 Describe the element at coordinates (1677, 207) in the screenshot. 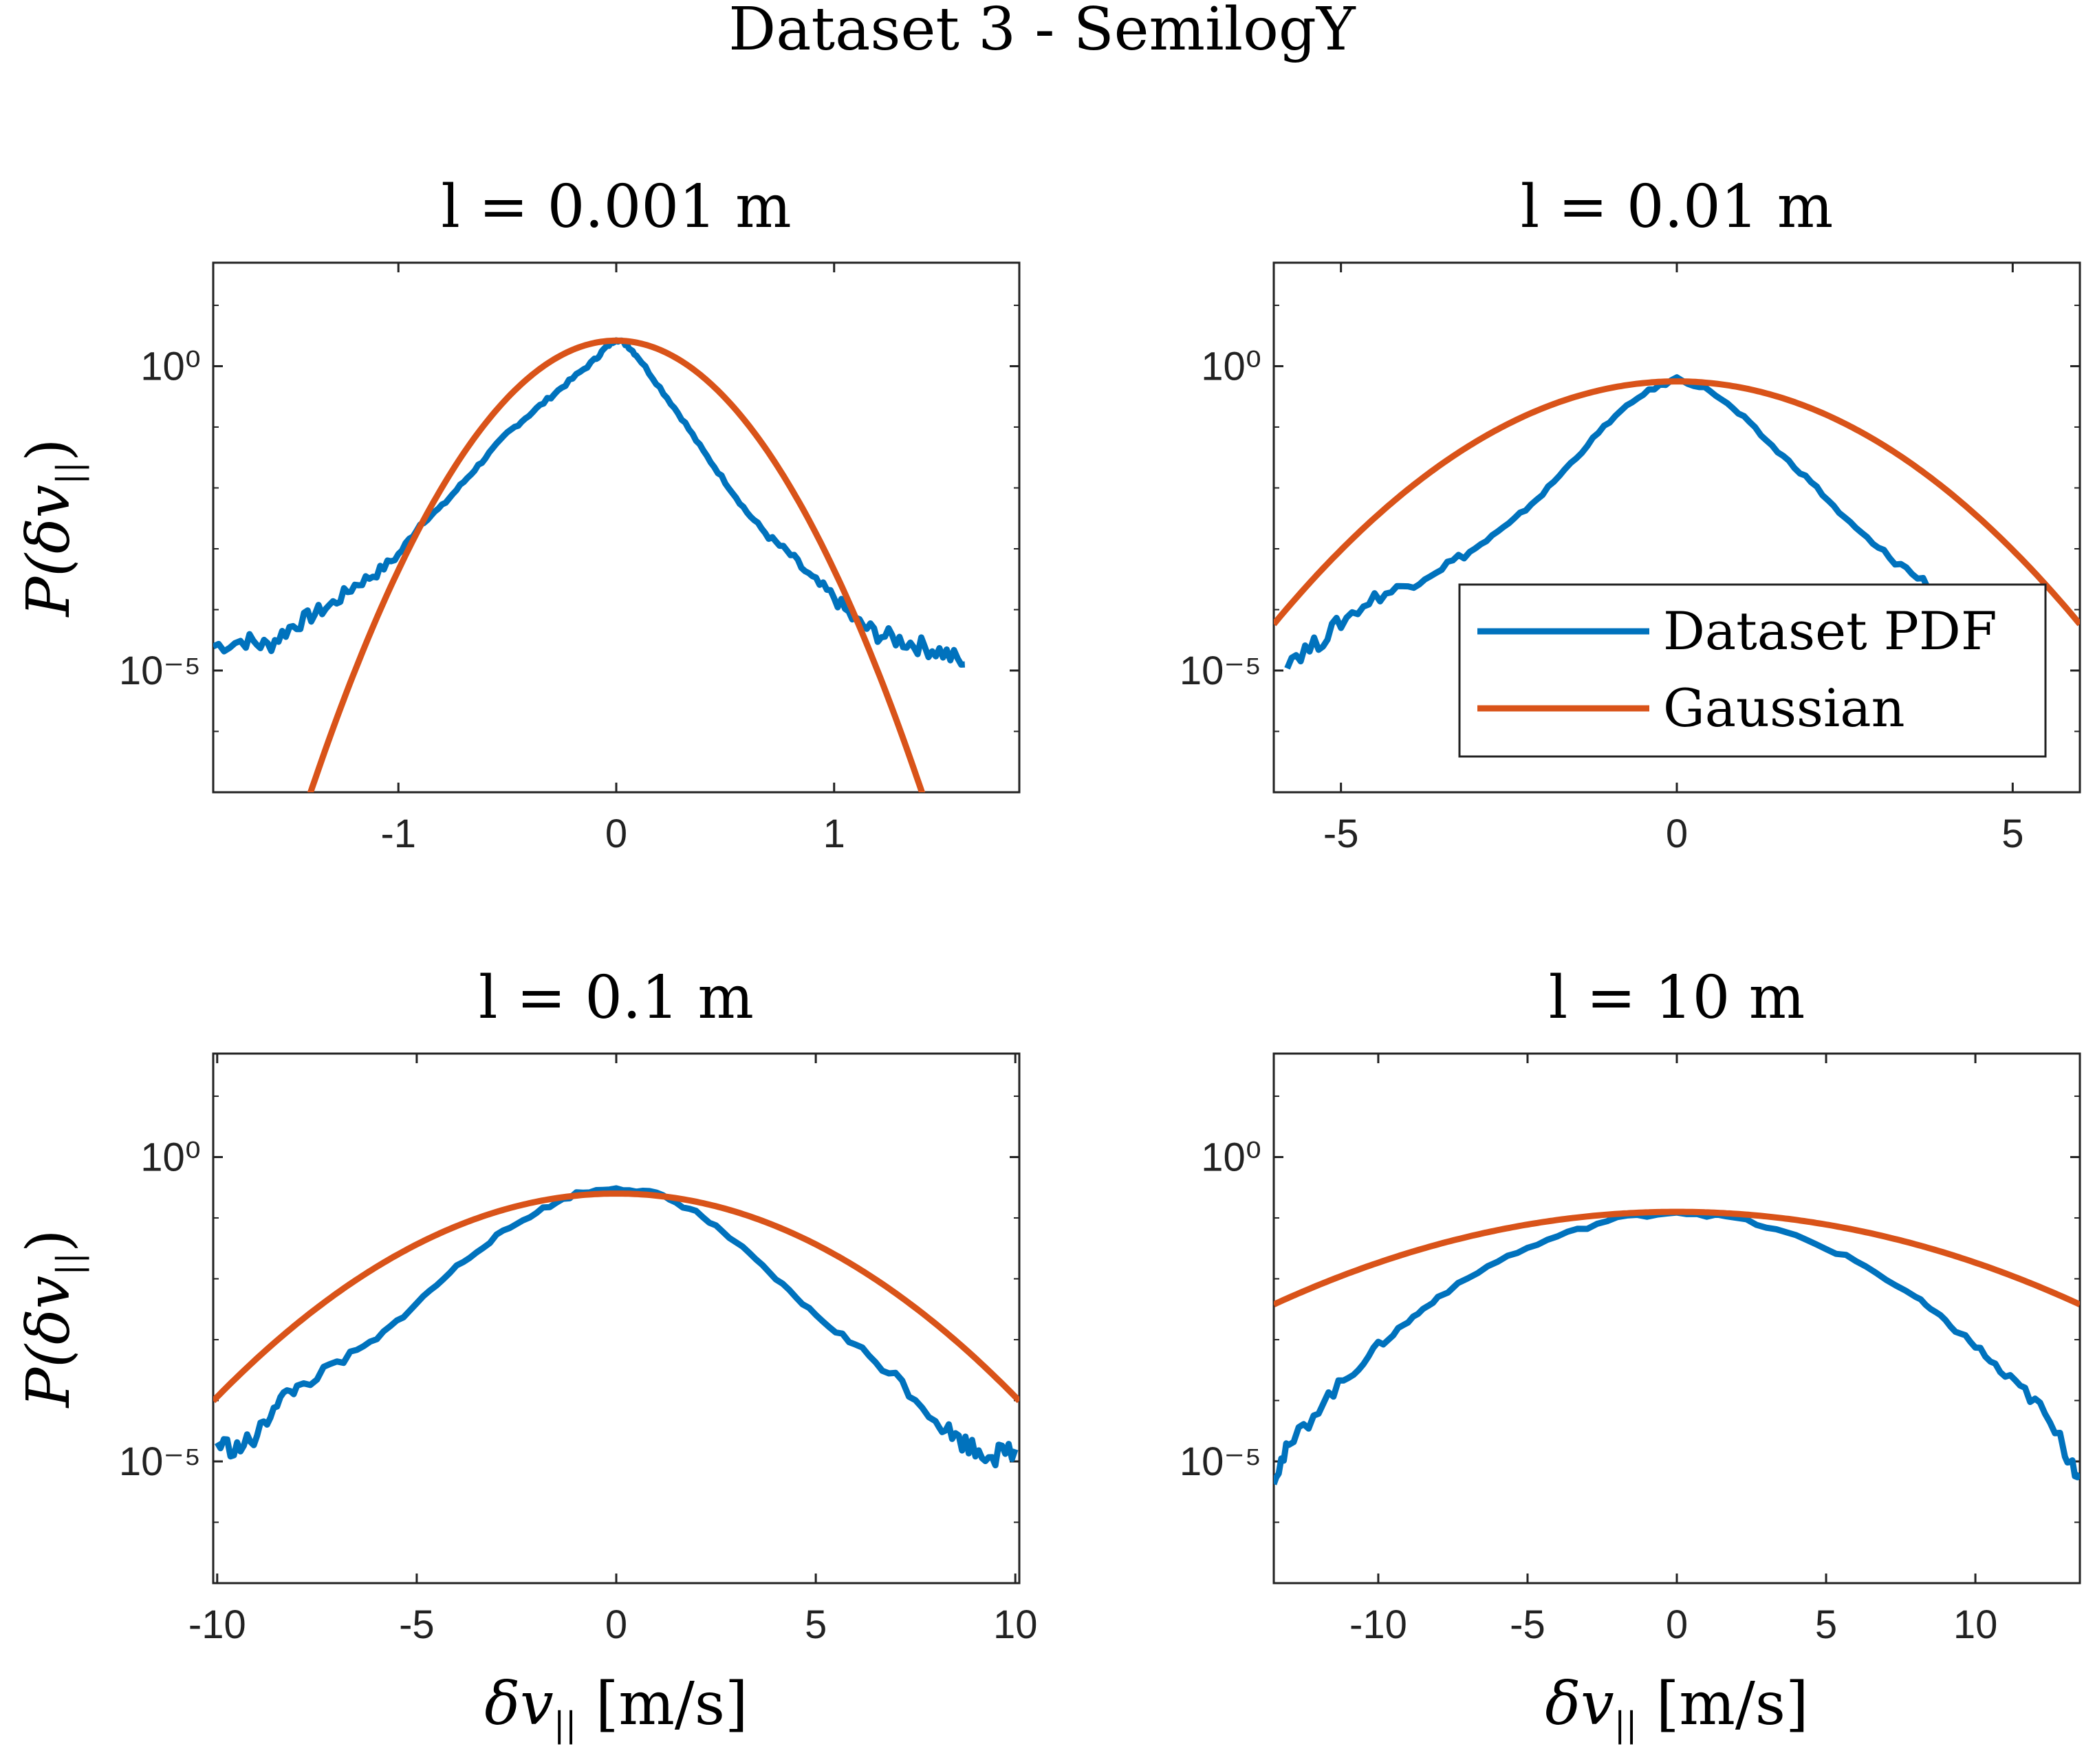

I see `panel-title-2: l = 0.01 m` at that location.